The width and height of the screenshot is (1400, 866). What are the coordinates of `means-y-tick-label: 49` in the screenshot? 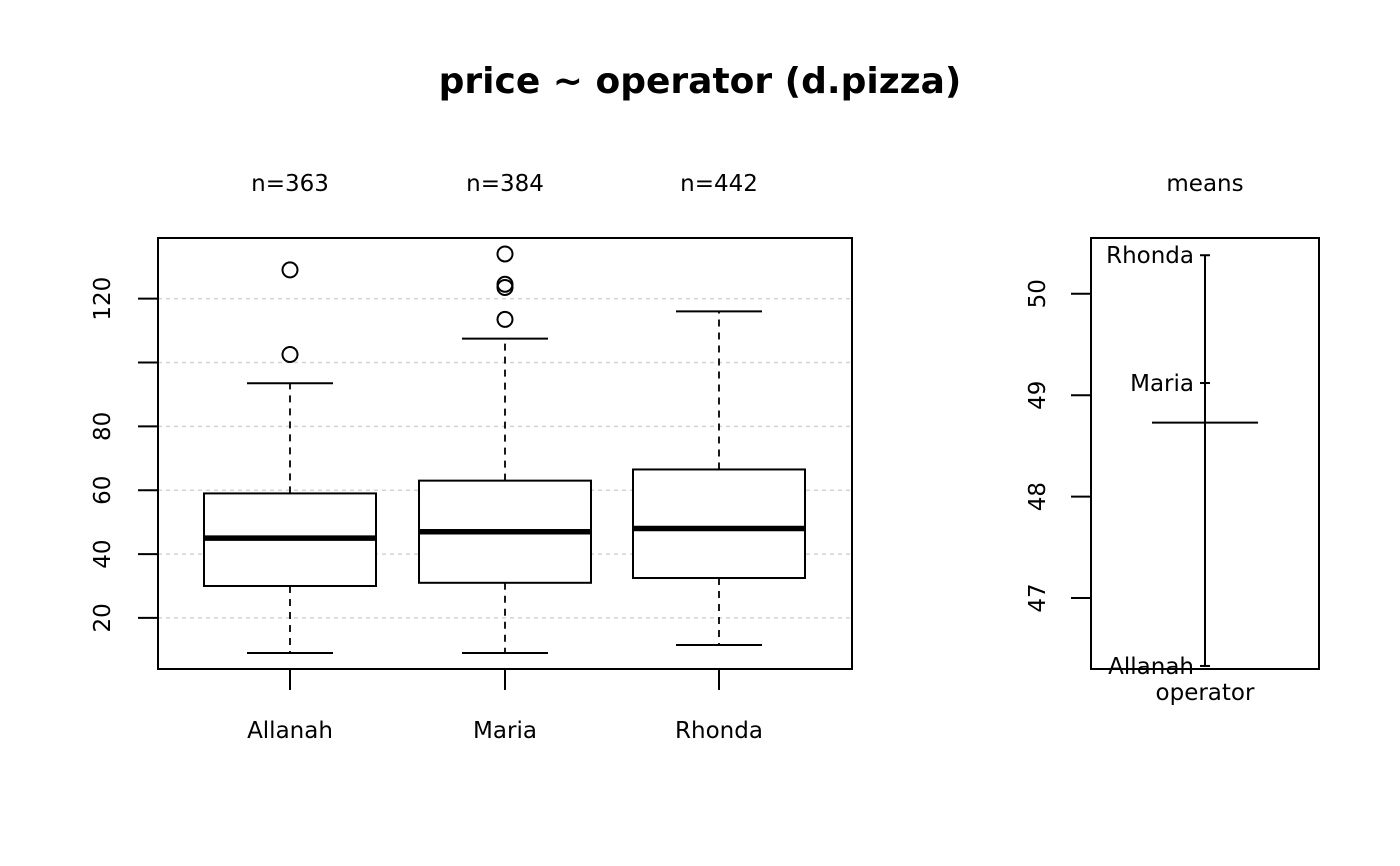 It's located at (1038, 395).